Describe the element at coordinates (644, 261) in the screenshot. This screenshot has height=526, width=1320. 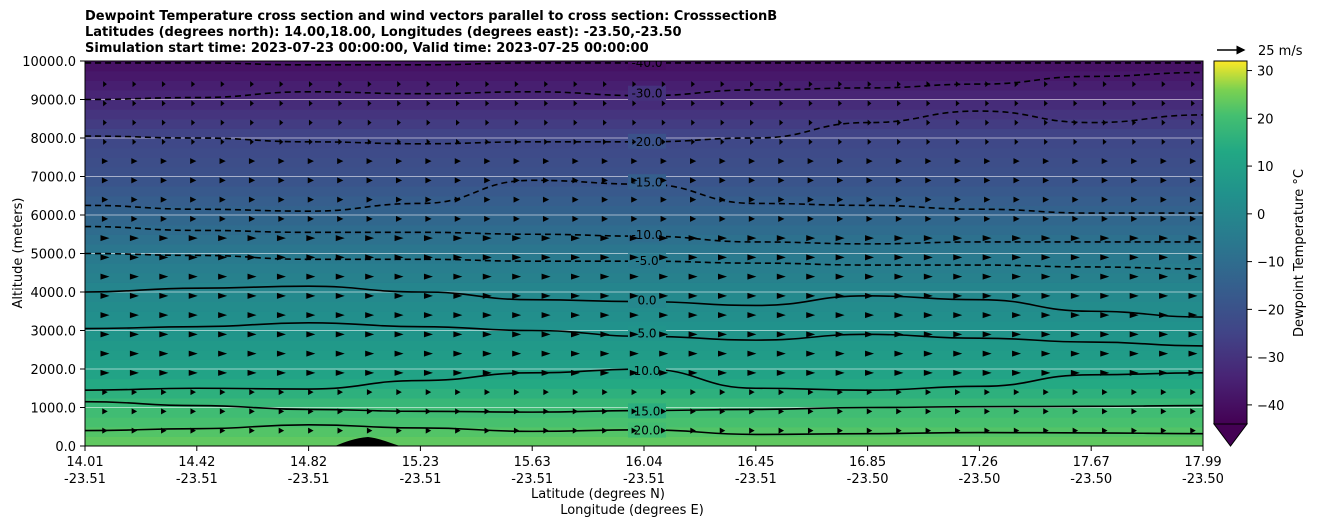
I see `contour-line` at that location.